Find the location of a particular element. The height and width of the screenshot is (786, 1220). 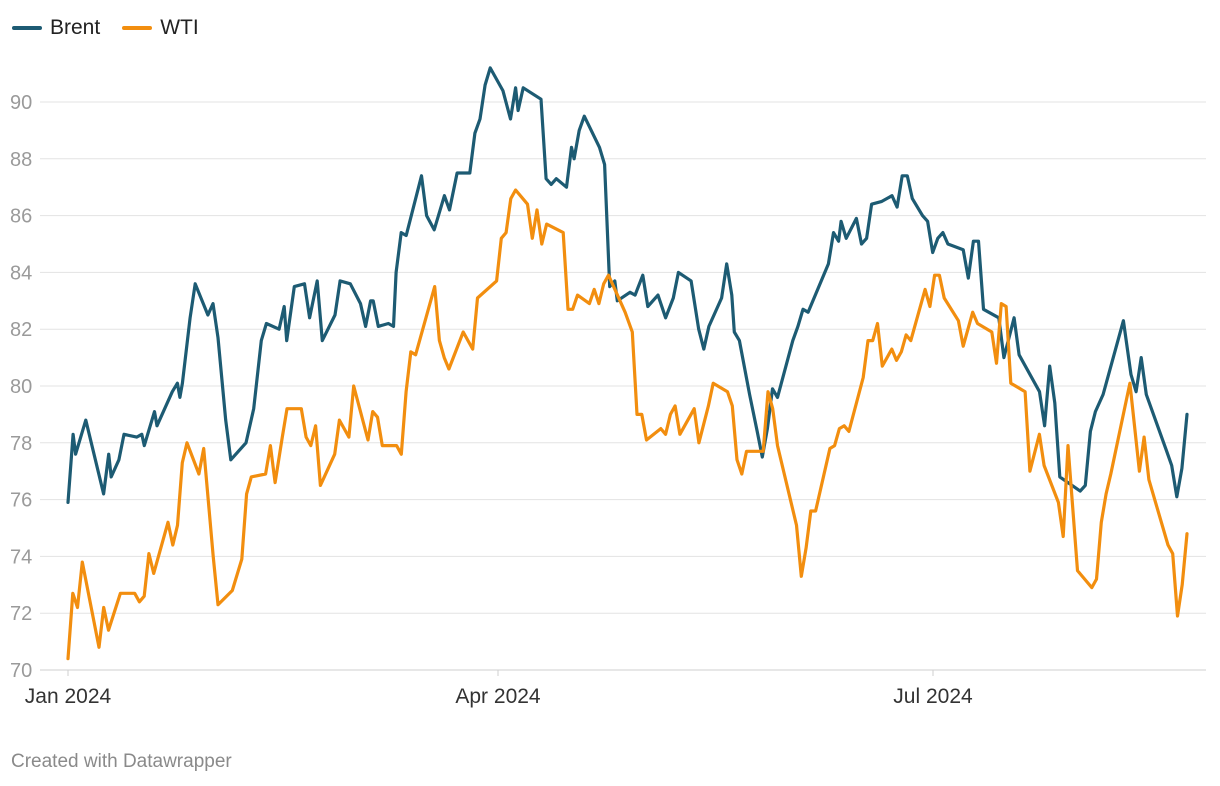

y-tick-label: 84 is located at coordinates (21, 273).